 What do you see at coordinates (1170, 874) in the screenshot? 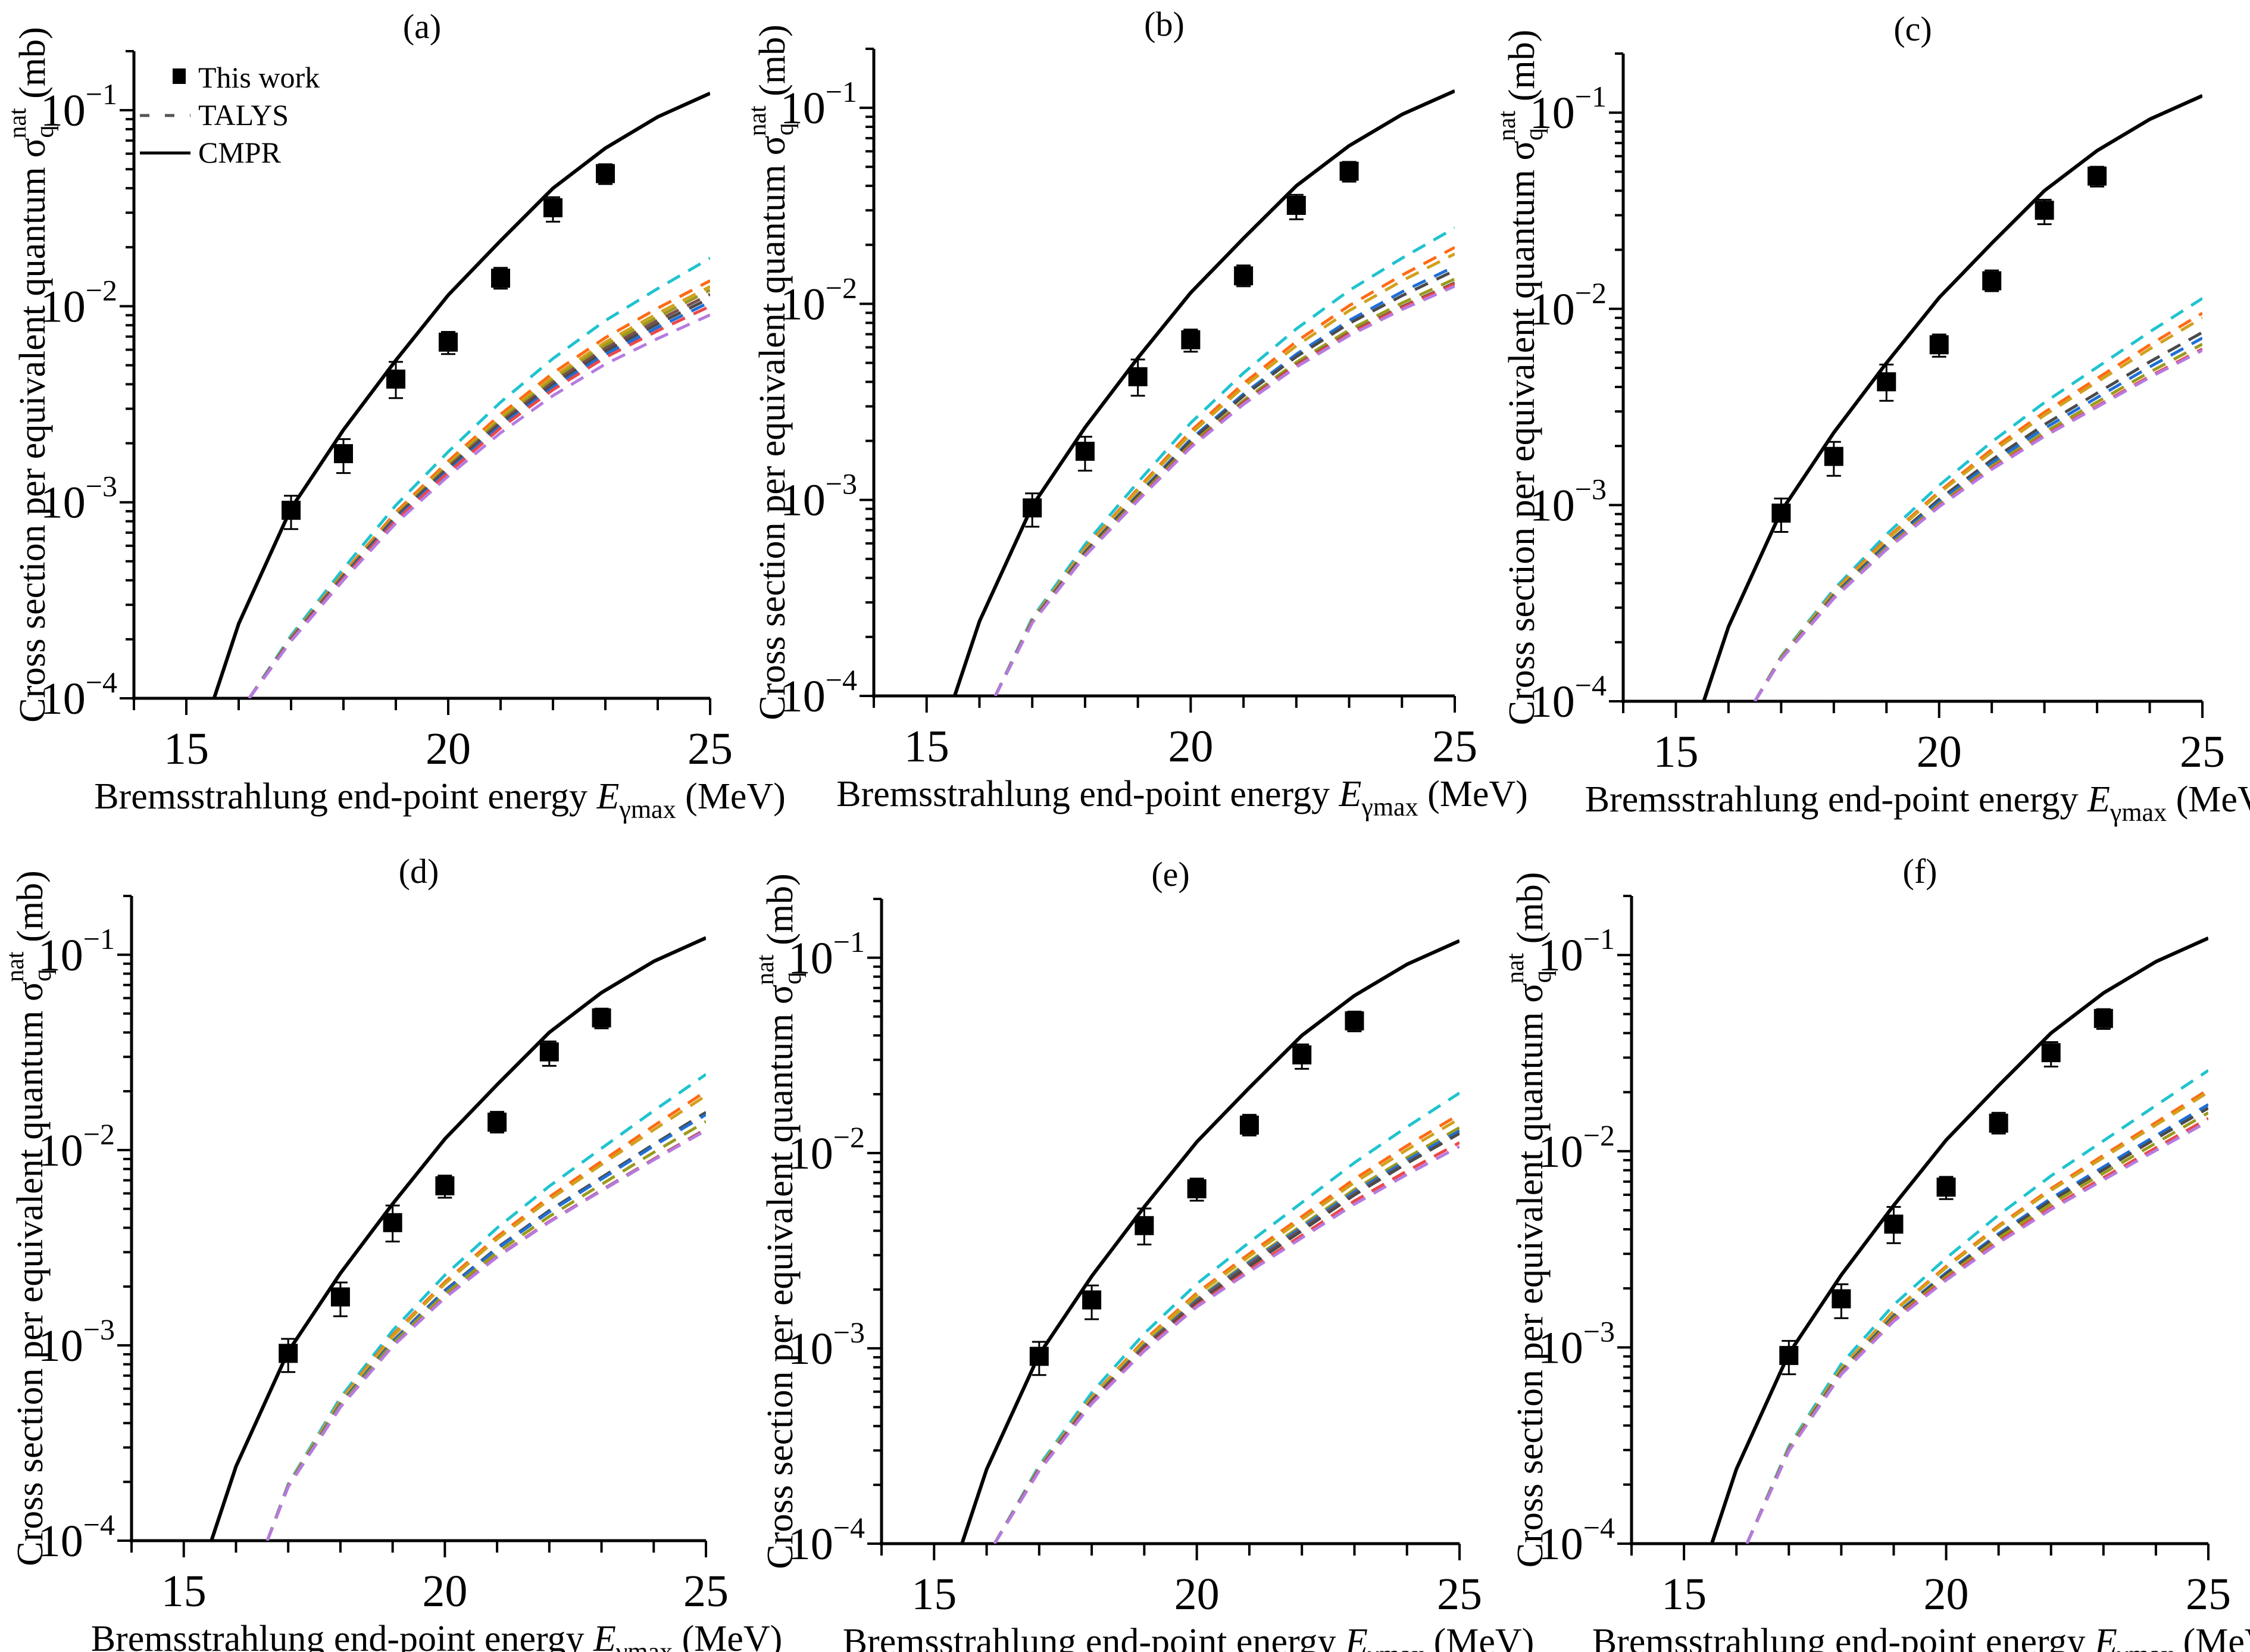
I see `panel-title: (e)` at bounding box center [1170, 874].